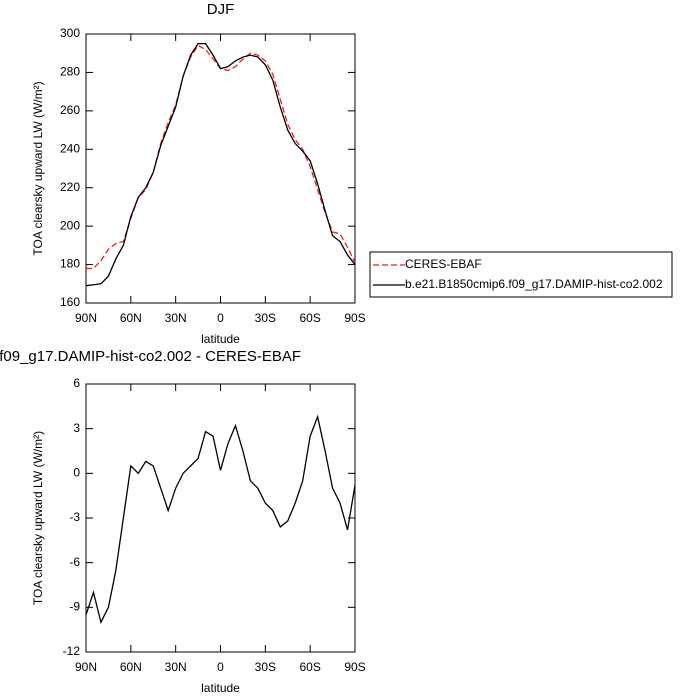 This screenshot has height=700, width=700. I want to click on y-tick-label: 3, so click(76, 428).